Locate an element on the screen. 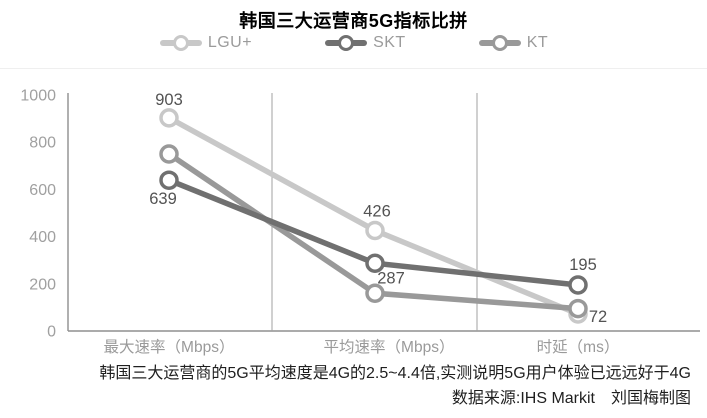 The image size is (707, 418). legend-label: LGU+ is located at coordinates (230, 42).